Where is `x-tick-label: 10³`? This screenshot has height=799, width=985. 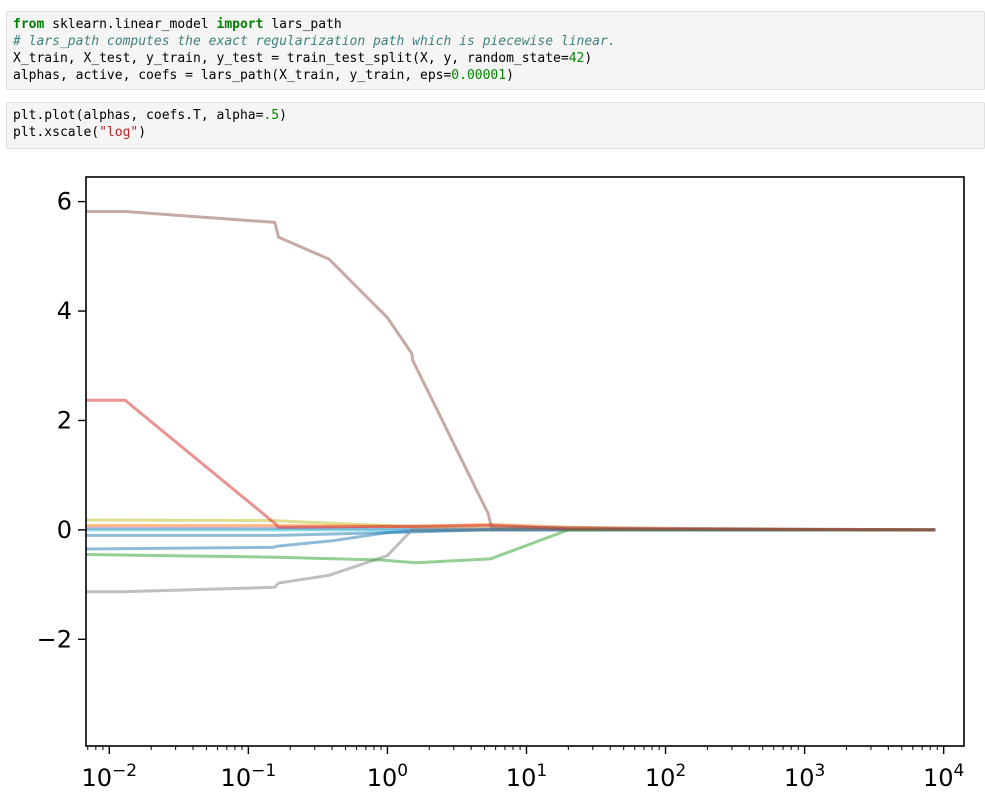 x-tick-label: 10³ is located at coordinates (804, 776).